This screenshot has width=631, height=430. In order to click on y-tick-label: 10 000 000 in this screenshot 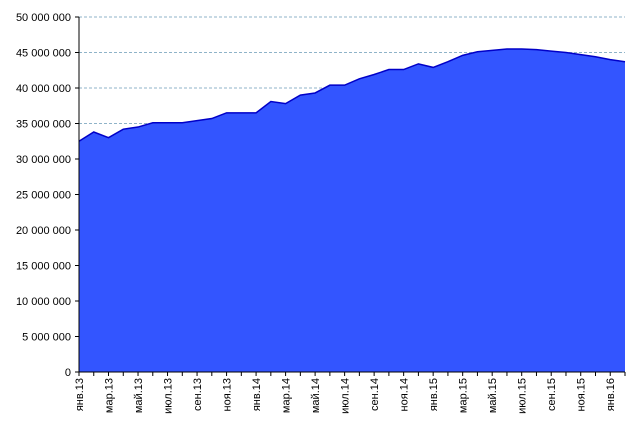, I will do `click(43, 302)`.